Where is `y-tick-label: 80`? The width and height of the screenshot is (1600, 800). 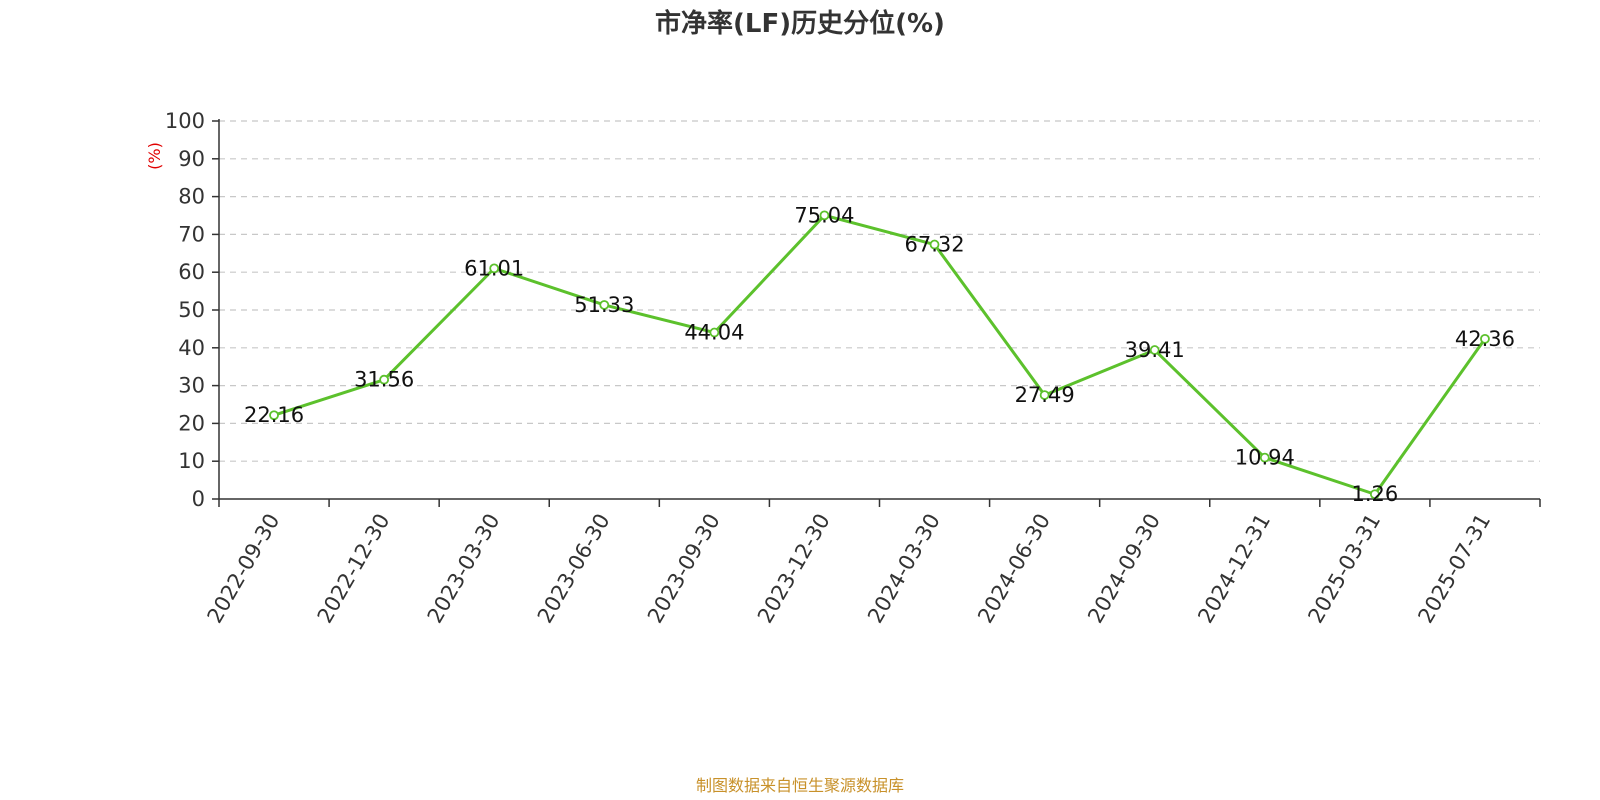
y-tick-label: 80 is located at coordinates (191, 197).